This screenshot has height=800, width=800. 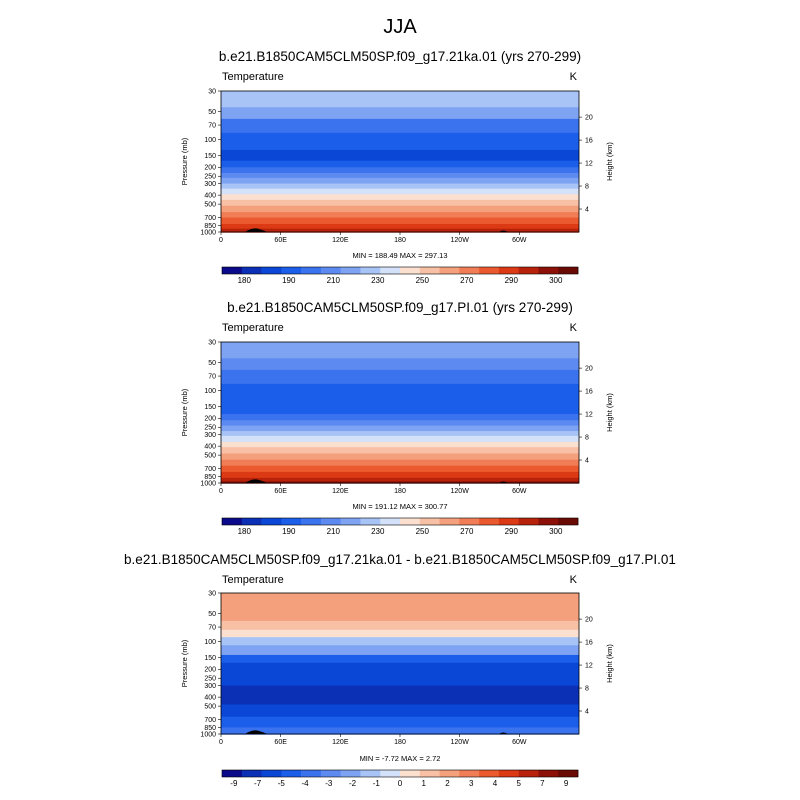 I want to click on colorbar-label: -9, so click(x=234, y=783).